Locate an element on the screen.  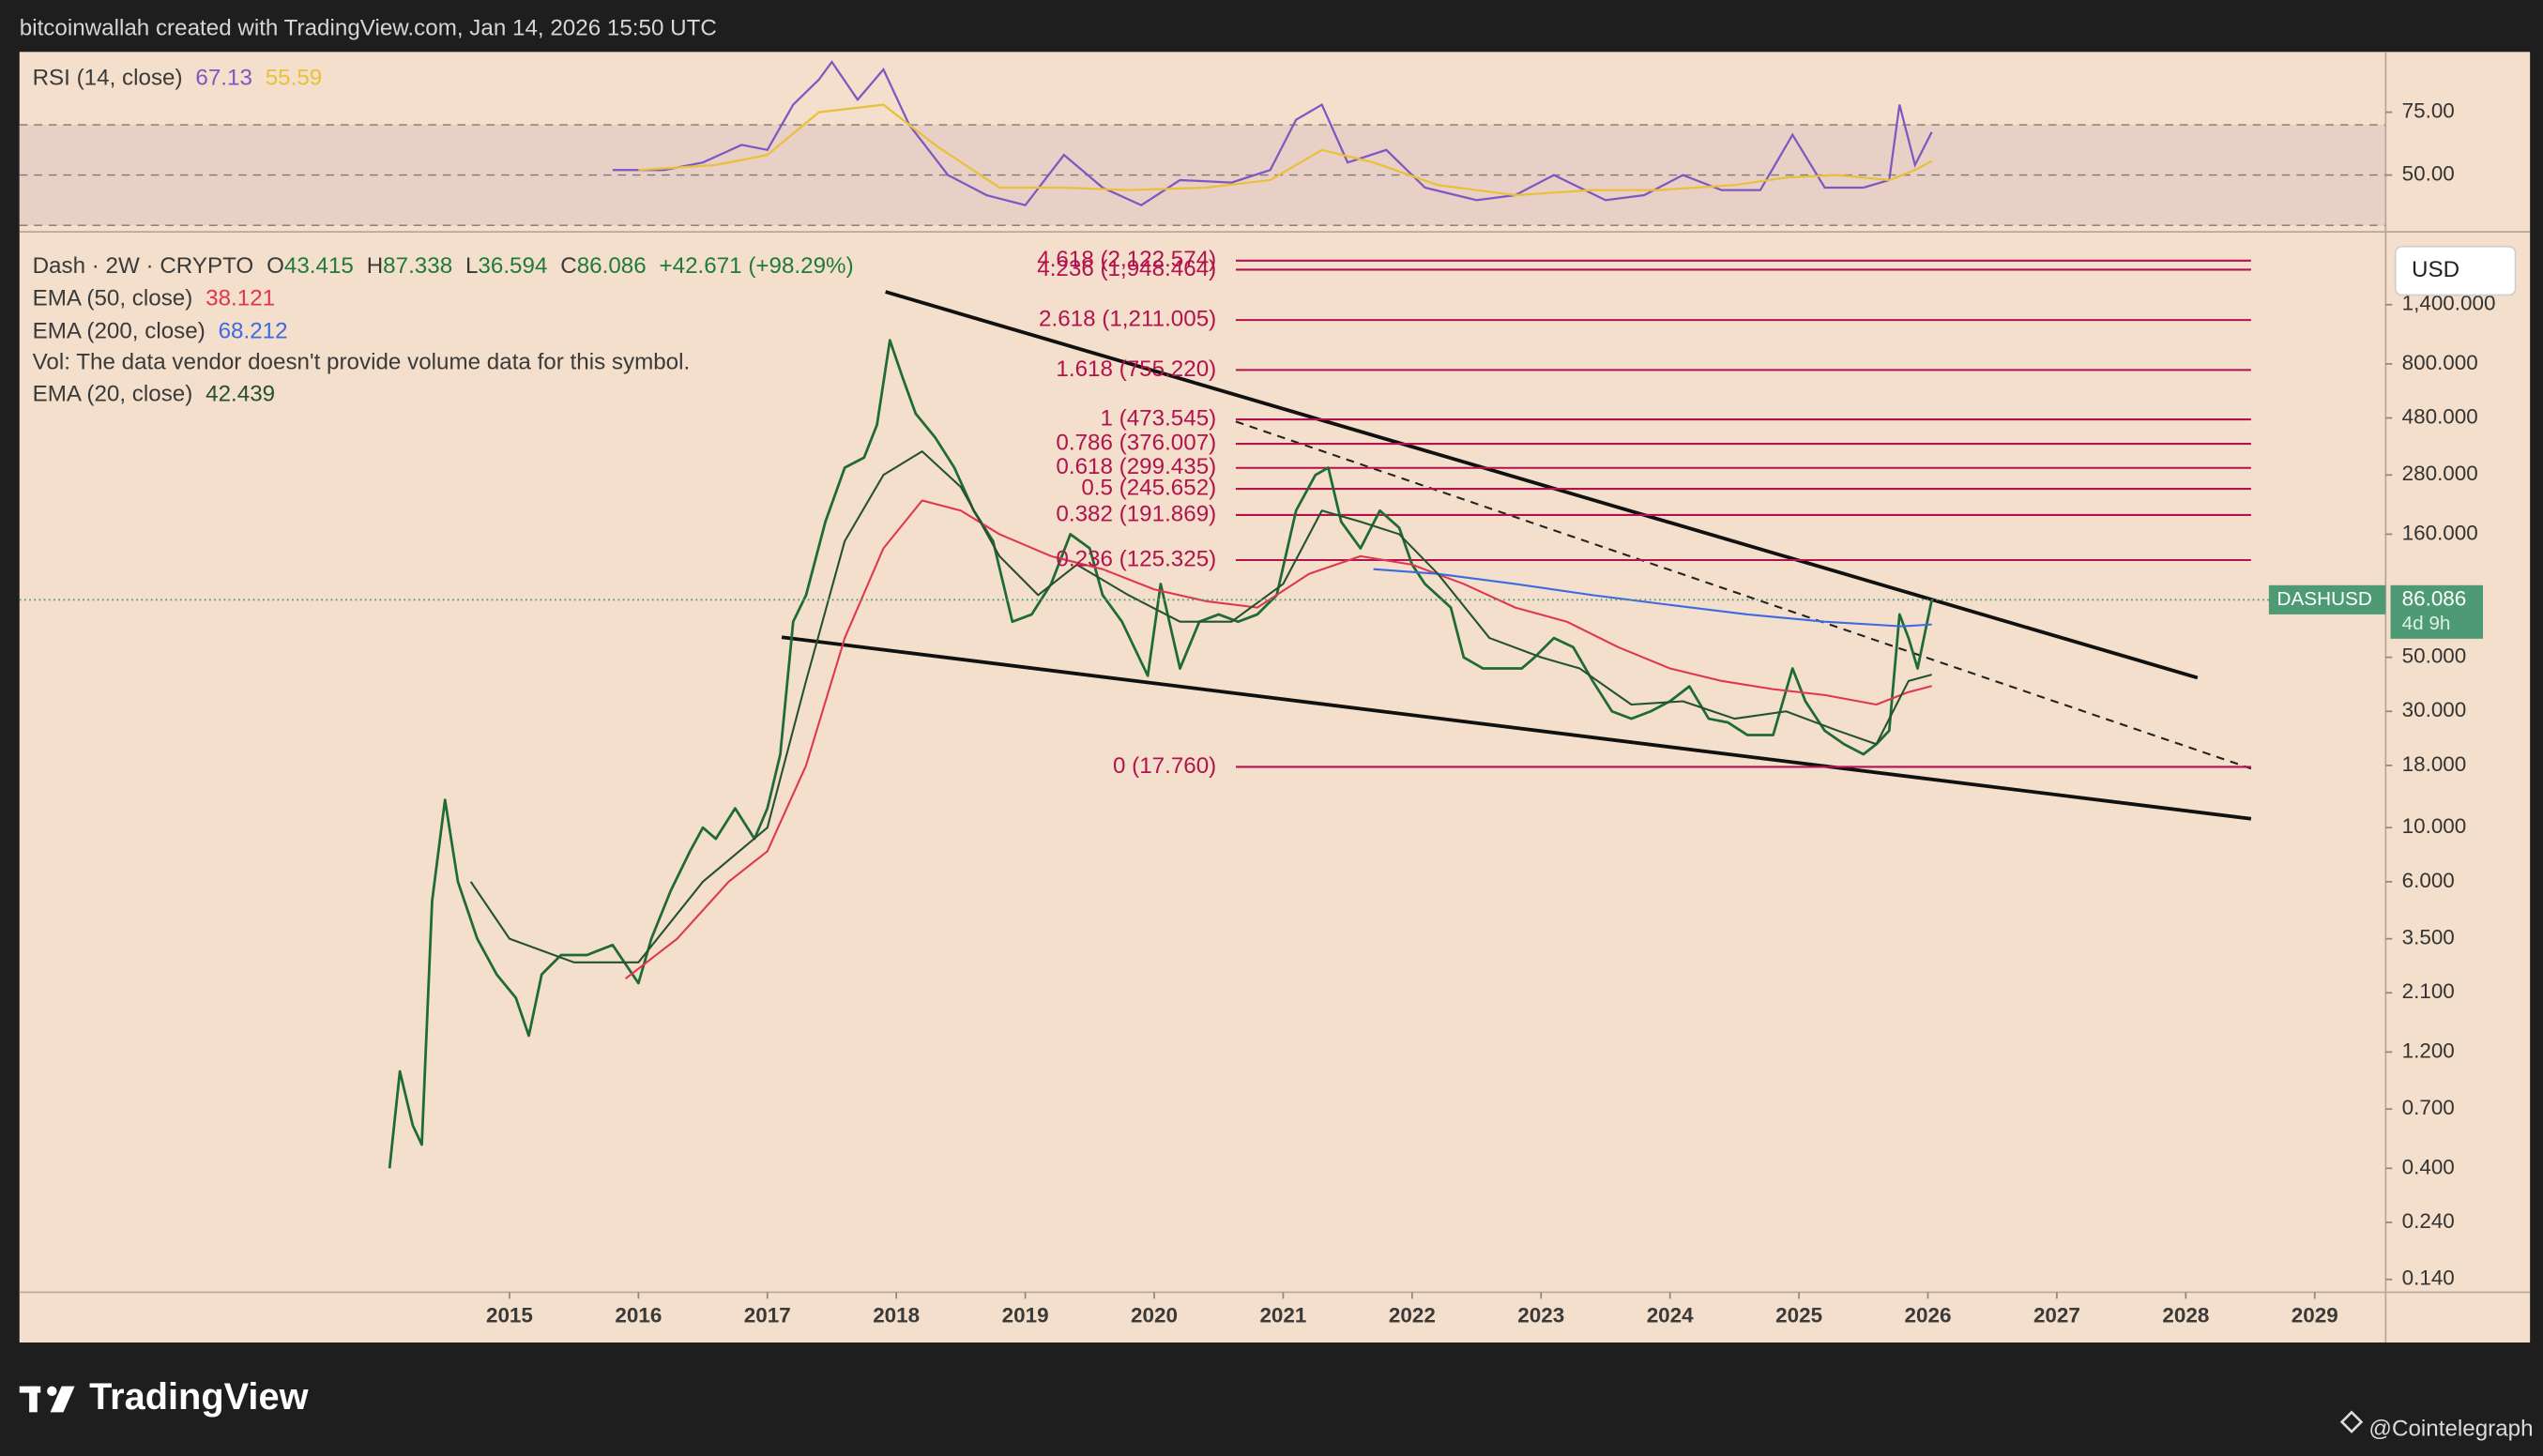
credit: @Cointelegraph is located at coordinates (2450, 1429).